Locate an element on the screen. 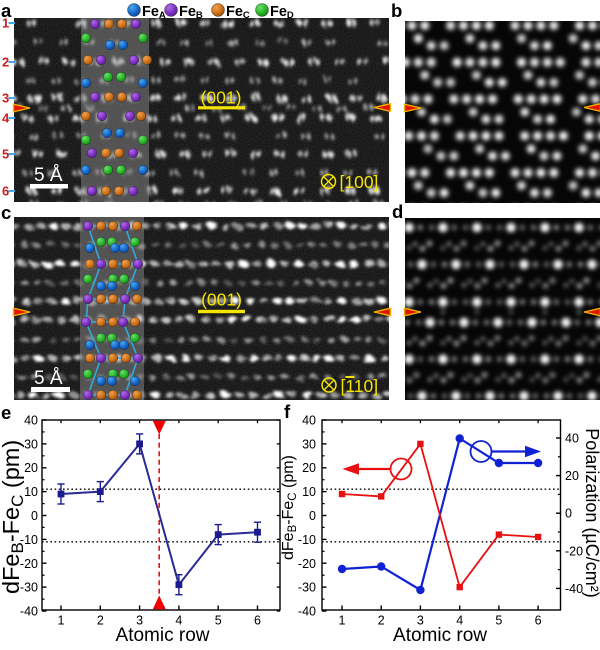  svg-text: f is located at coordinates (287, 411).